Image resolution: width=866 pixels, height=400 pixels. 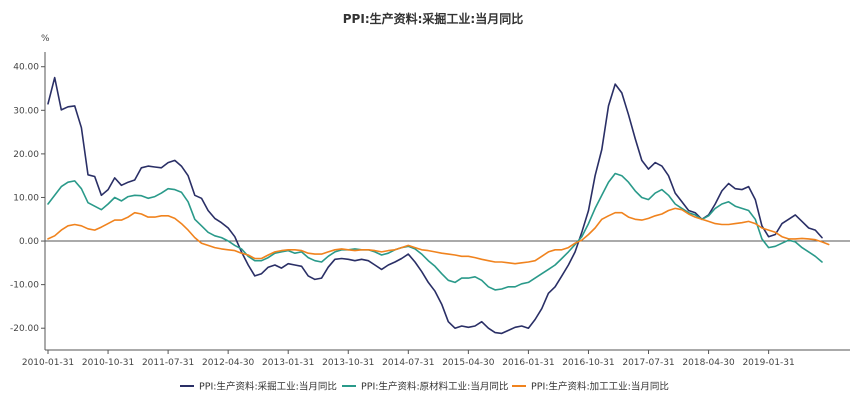 What do you see at coordinates (26, 68) in the screenshot?
I see `y-tick-label: 40.00` at bounding box center [26, 68].